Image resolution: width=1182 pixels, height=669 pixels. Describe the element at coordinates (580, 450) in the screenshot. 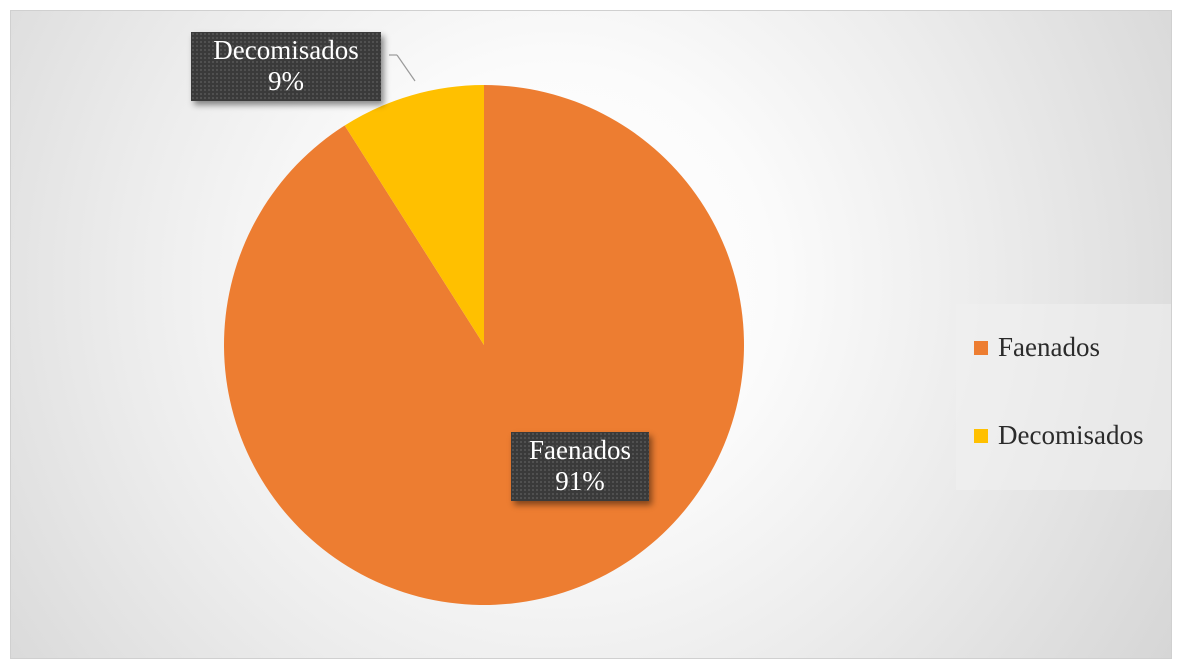

I see `data-label-faenados-name: Faenados` at that location.